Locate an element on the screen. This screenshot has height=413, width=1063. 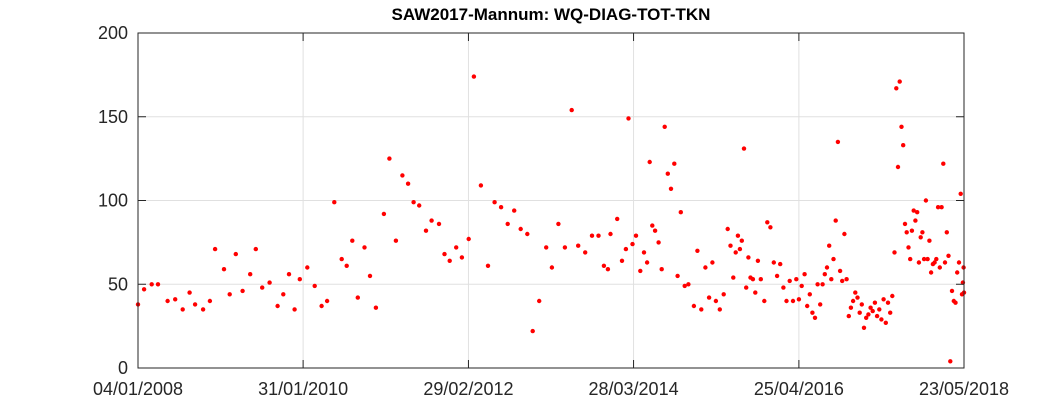
chart-title: SAW2017-Mannum: WQ-DIAG-TOT-TKN is located at coordinates (551, 14).